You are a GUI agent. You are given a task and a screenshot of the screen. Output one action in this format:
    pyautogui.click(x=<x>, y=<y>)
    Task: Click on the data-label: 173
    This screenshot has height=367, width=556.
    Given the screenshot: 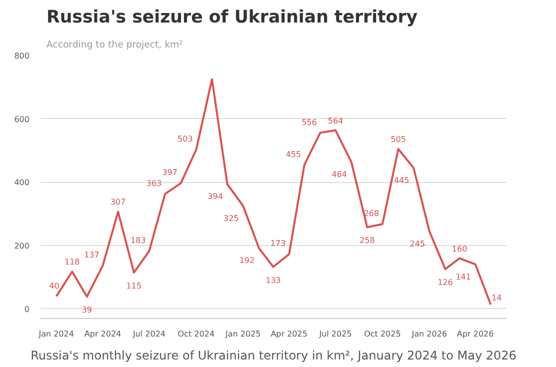 What is the action you would take?
    pyautogui.click(x=278, y=243)
    